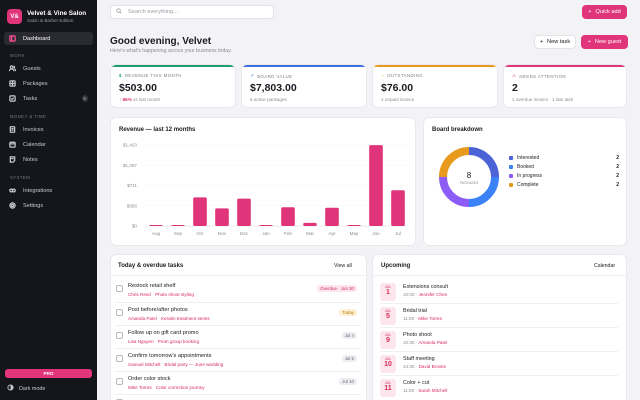 The image size is (640, 400). Describe the element at coordinates (48, 129) in the screenshot. I see `sidebar-item-invoices: Invoices` at that location.